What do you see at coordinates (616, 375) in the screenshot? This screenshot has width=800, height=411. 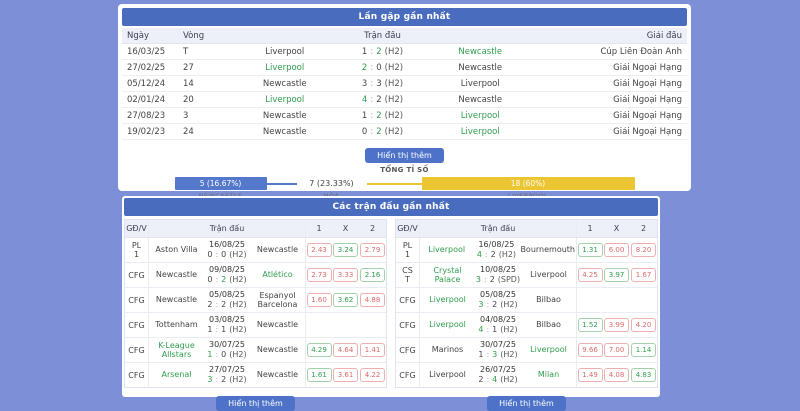 I see `odd-draw-cell: 4.08` at bounding box center [616, 375].